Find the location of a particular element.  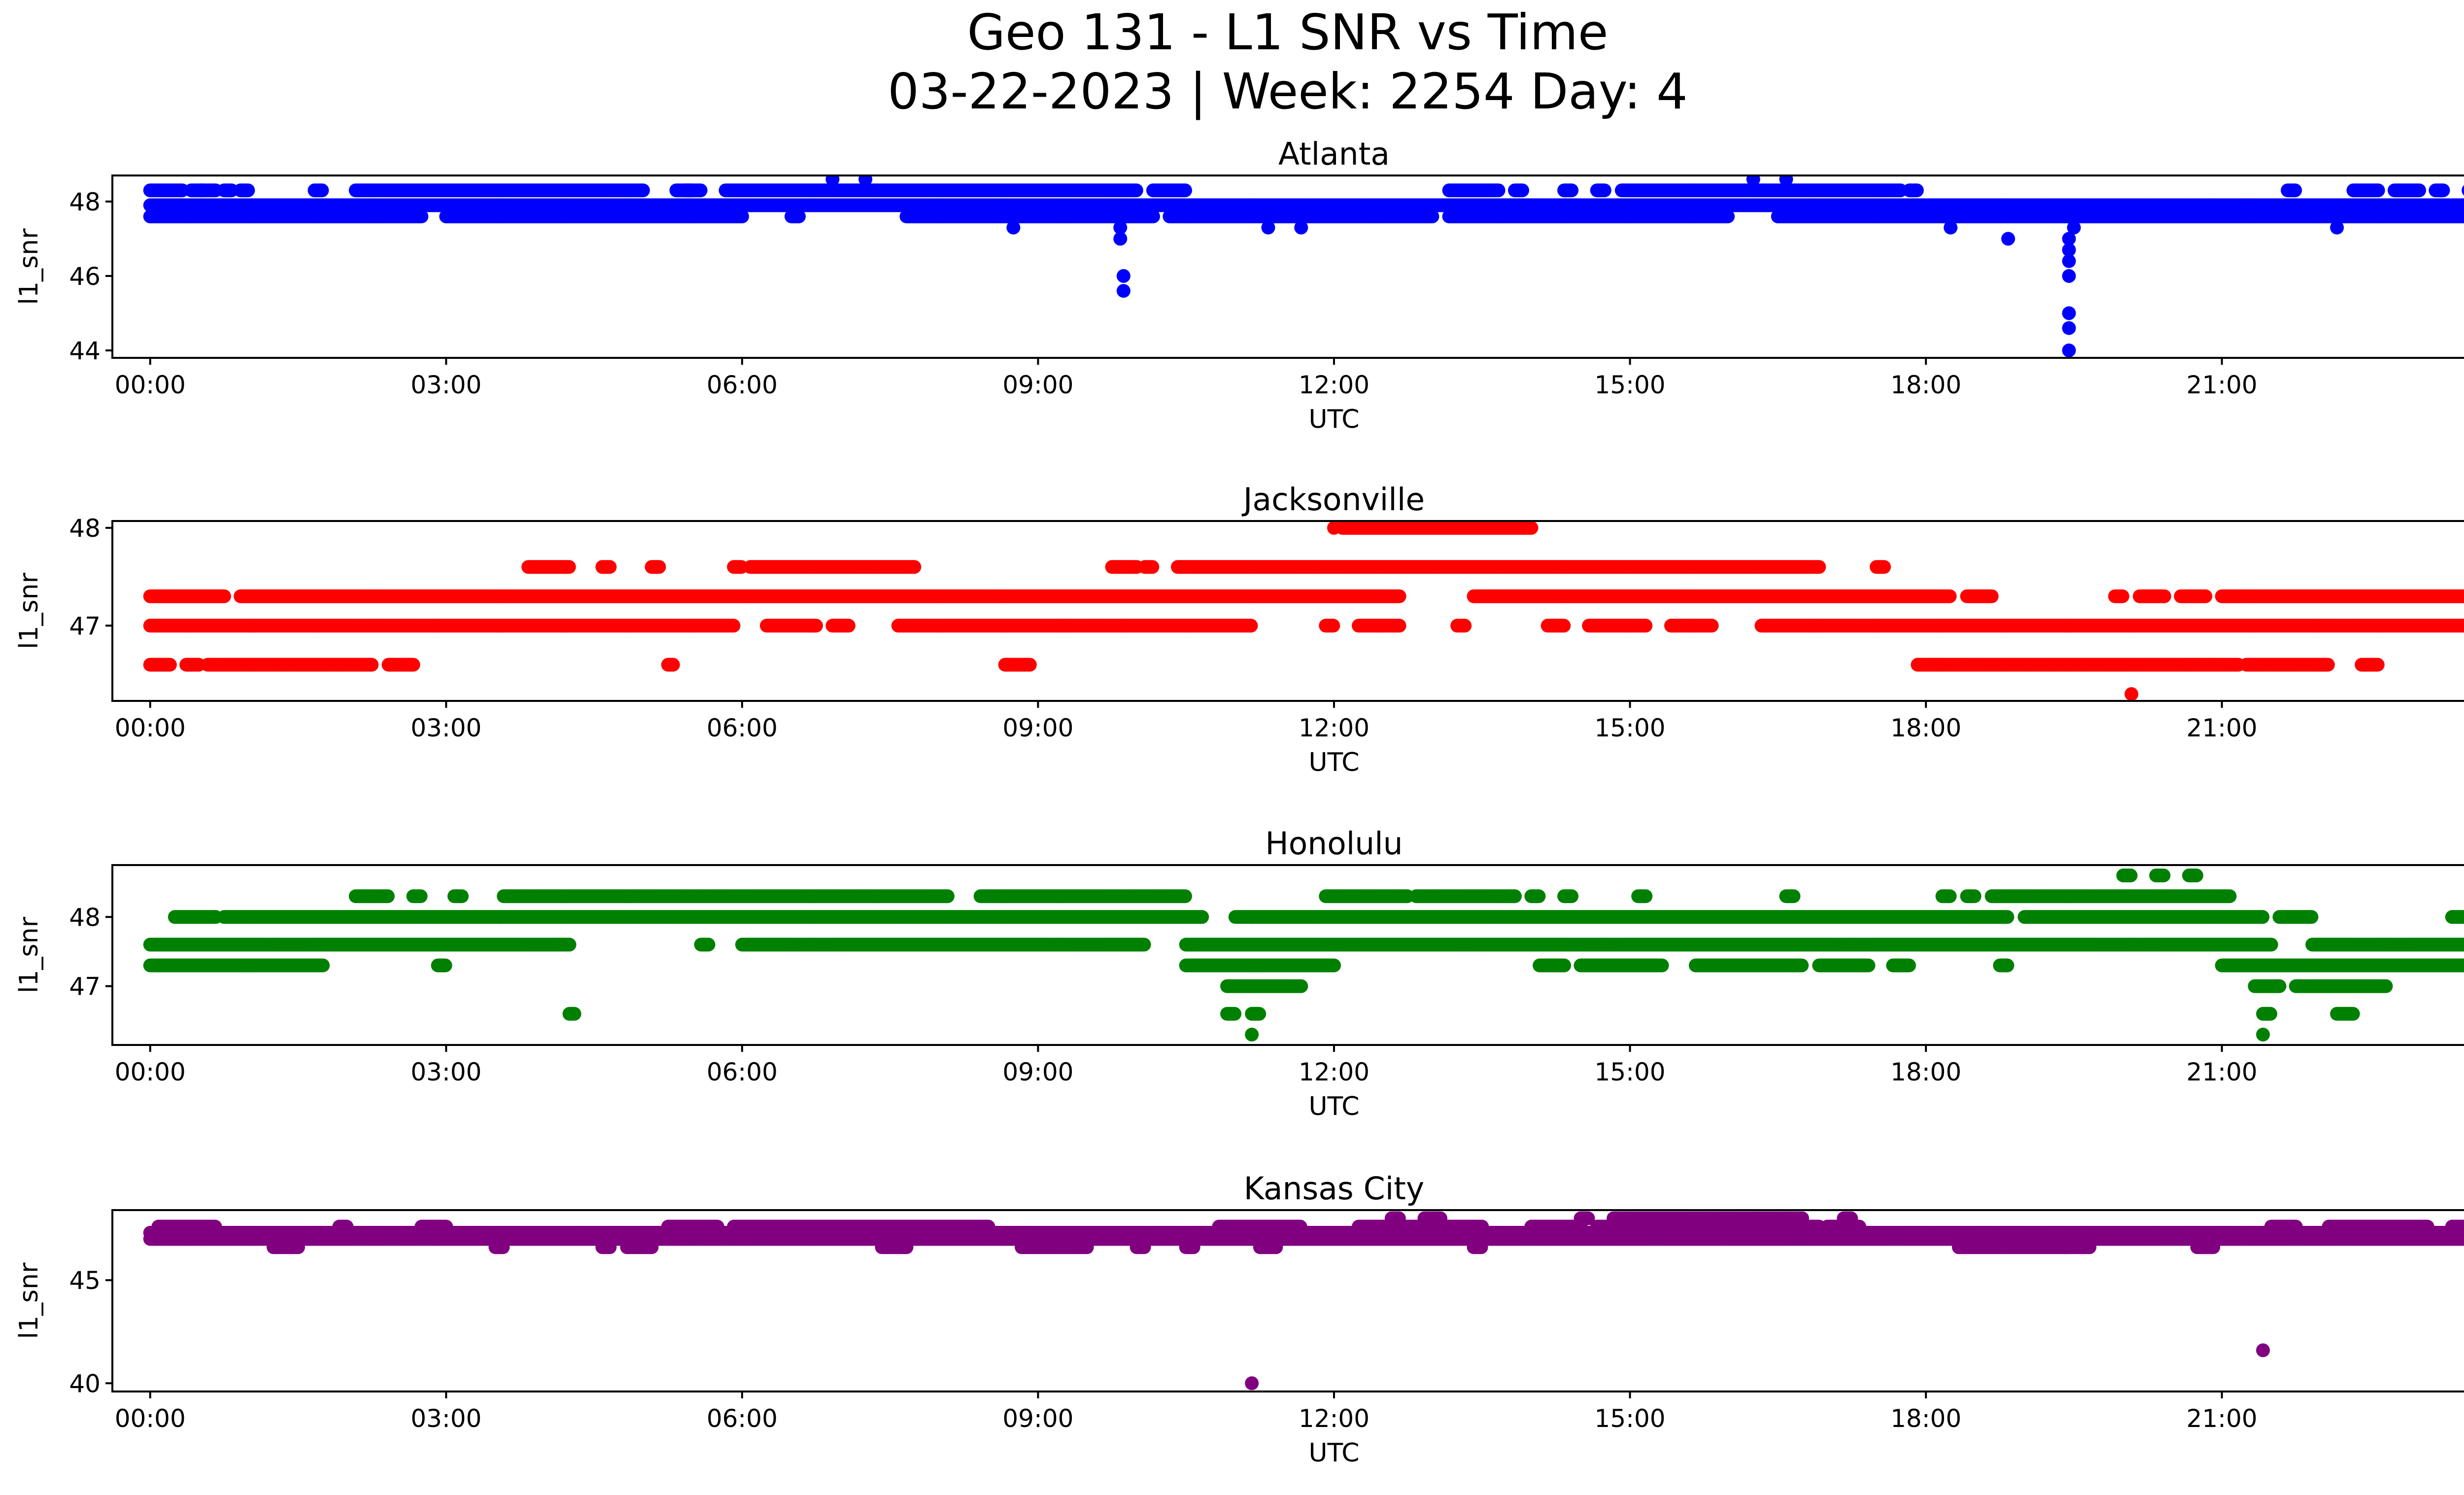

figure-title-line-1: Geo 131 - L1 SNR vs Time is located at coordinates (1287, 32).